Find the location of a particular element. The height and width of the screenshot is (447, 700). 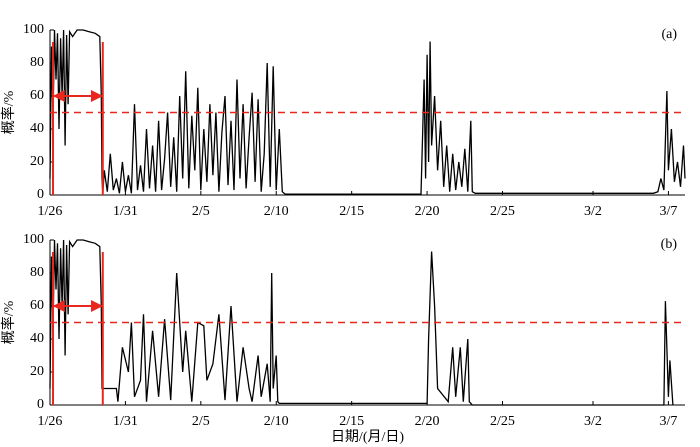

panel-label: (b) is located at coordinates (669, 244).